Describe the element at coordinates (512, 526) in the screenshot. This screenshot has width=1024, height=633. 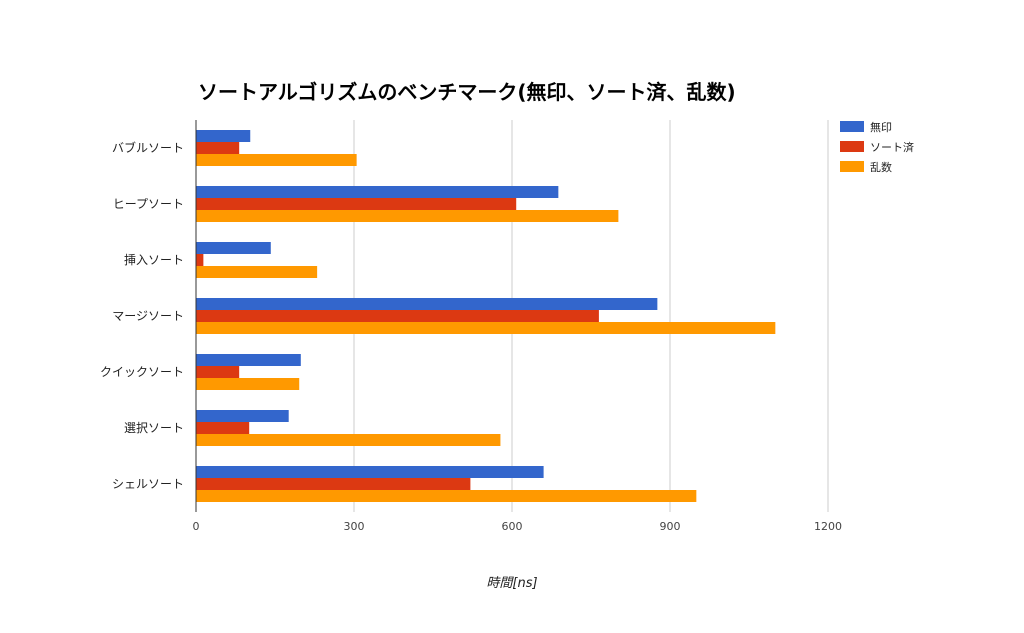
I see `x-tick-label: 600` at that location.